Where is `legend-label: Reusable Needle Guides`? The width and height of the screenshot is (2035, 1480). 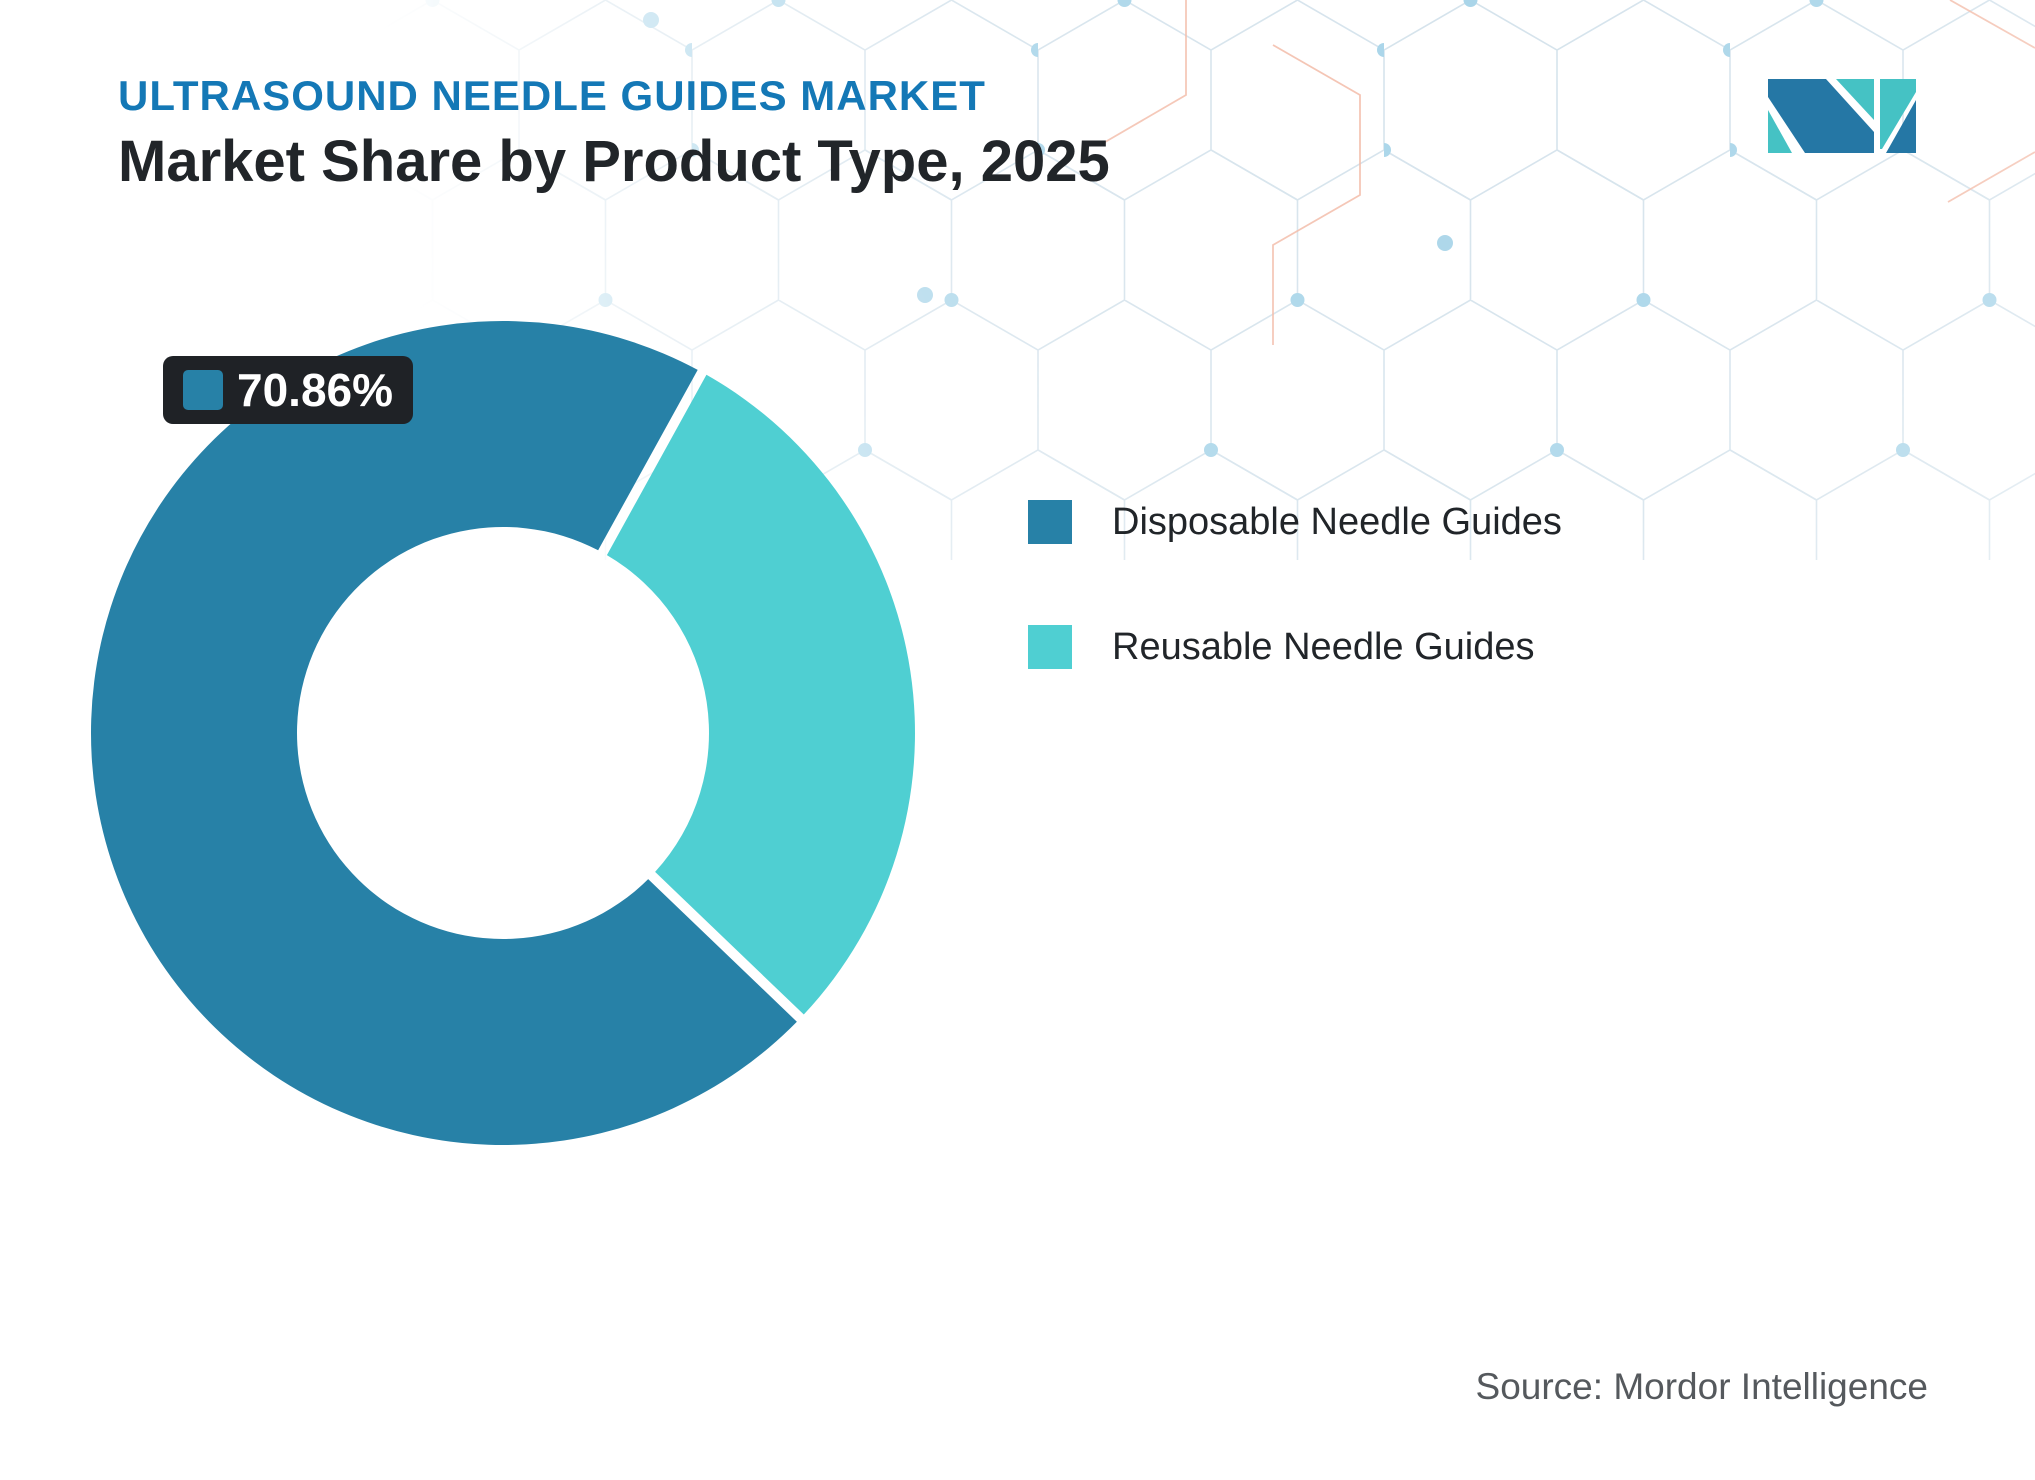
legend-label: Reusable Needle Guides is located at coordinates (1323, 646).